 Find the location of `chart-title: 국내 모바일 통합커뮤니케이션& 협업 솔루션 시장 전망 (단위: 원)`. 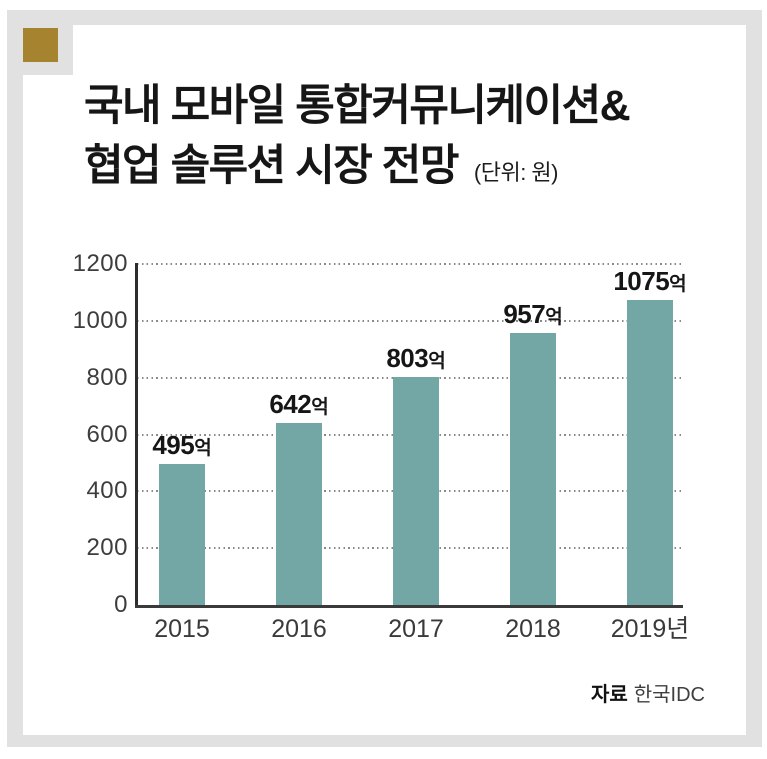

chart-title: 국내 모바일 통합커뮤니케이션& 협업 솔루션 시장 전망 (단위: 원) is located at coordinates (357, 139).